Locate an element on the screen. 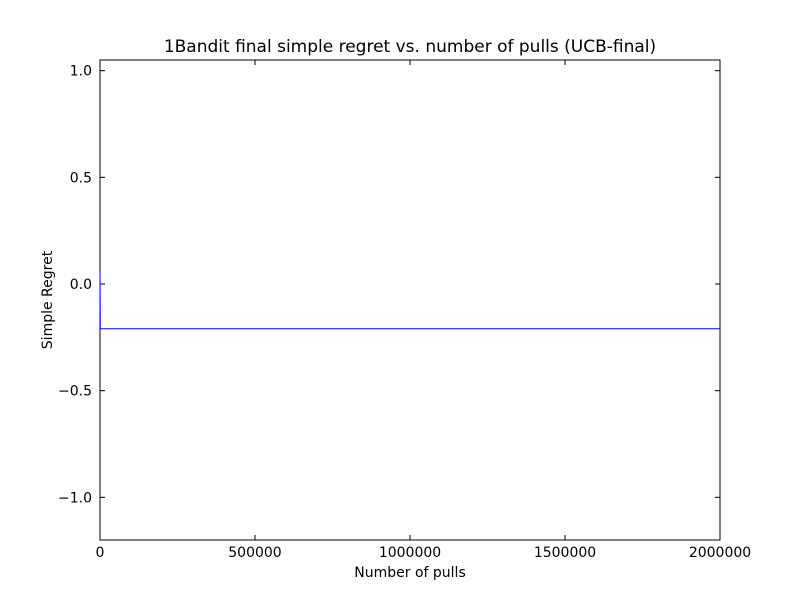 This screenshot has width=800, height=600. x-tick-label: 2000000 is located at coordinates (720, 553).